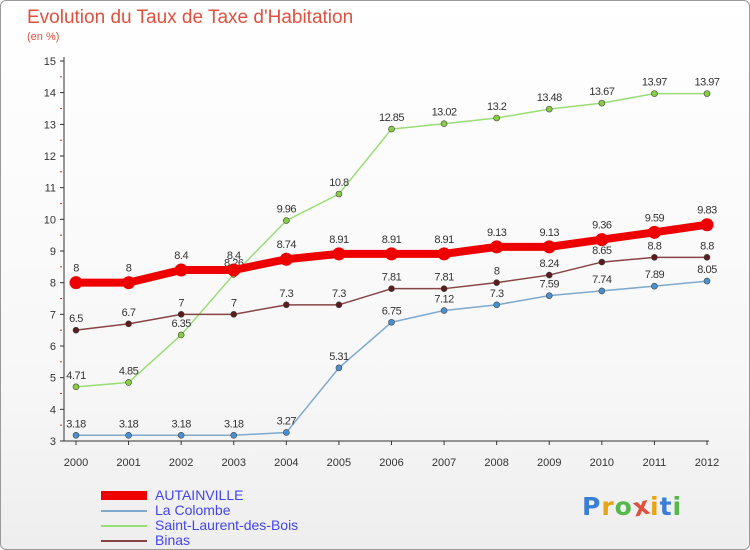 Image resolution: width=750 pixels, height=550 pixels. What do you see at coordinates (666, 506) in the screenshot?
I see `logo-letter: t` at bounding box center [666, 506].